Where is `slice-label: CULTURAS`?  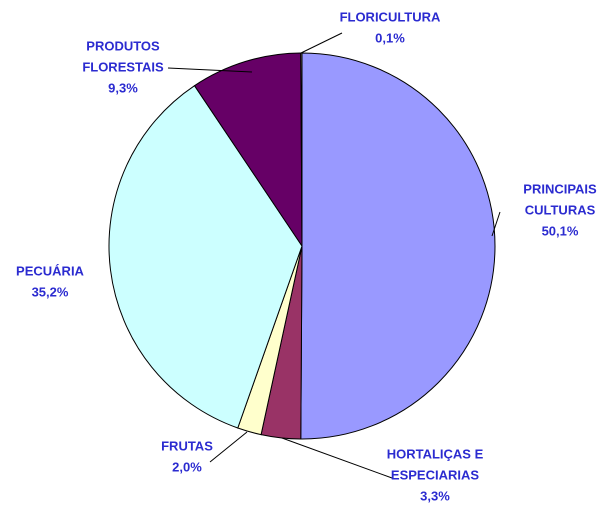
slice-label: CULTURAS is located at coordinates (560, 209).